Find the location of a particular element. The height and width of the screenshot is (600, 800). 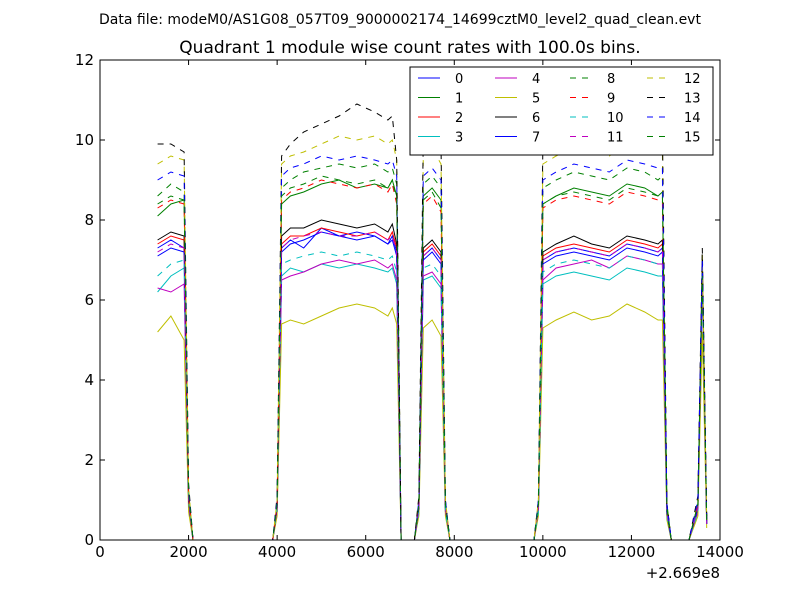

legend-label-13: 13 is located at coordinates (692, 99).